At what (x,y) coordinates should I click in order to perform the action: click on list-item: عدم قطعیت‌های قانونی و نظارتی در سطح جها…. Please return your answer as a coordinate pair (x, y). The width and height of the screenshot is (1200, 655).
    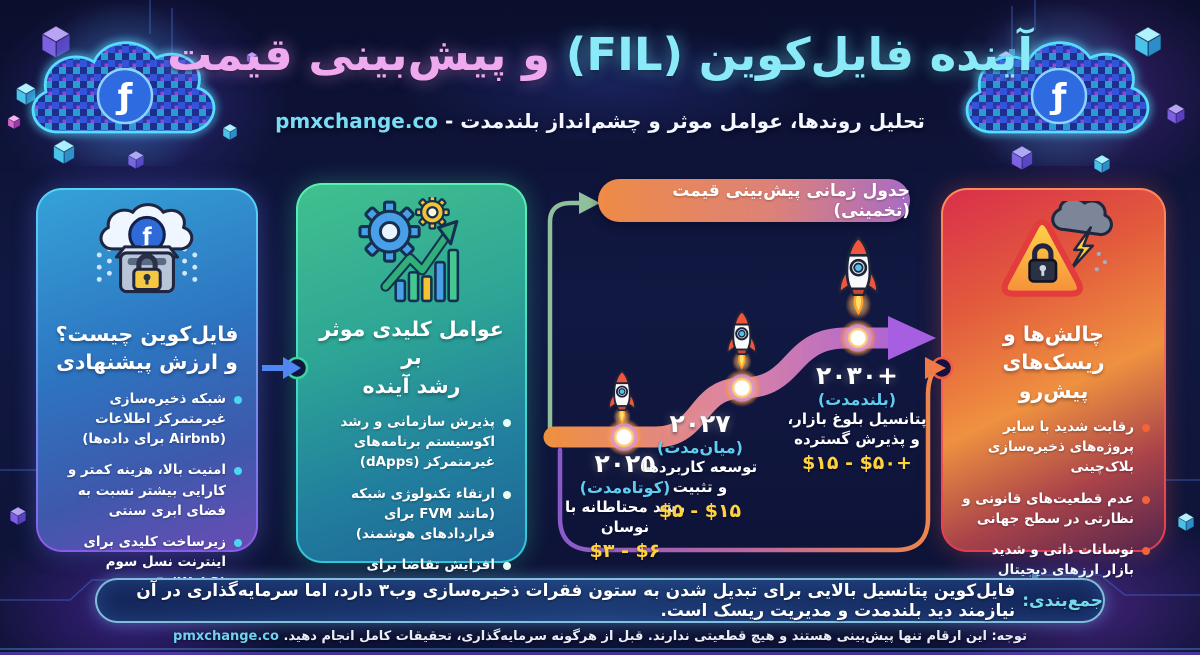
    Looking at the image, I should click on (1053, 509).